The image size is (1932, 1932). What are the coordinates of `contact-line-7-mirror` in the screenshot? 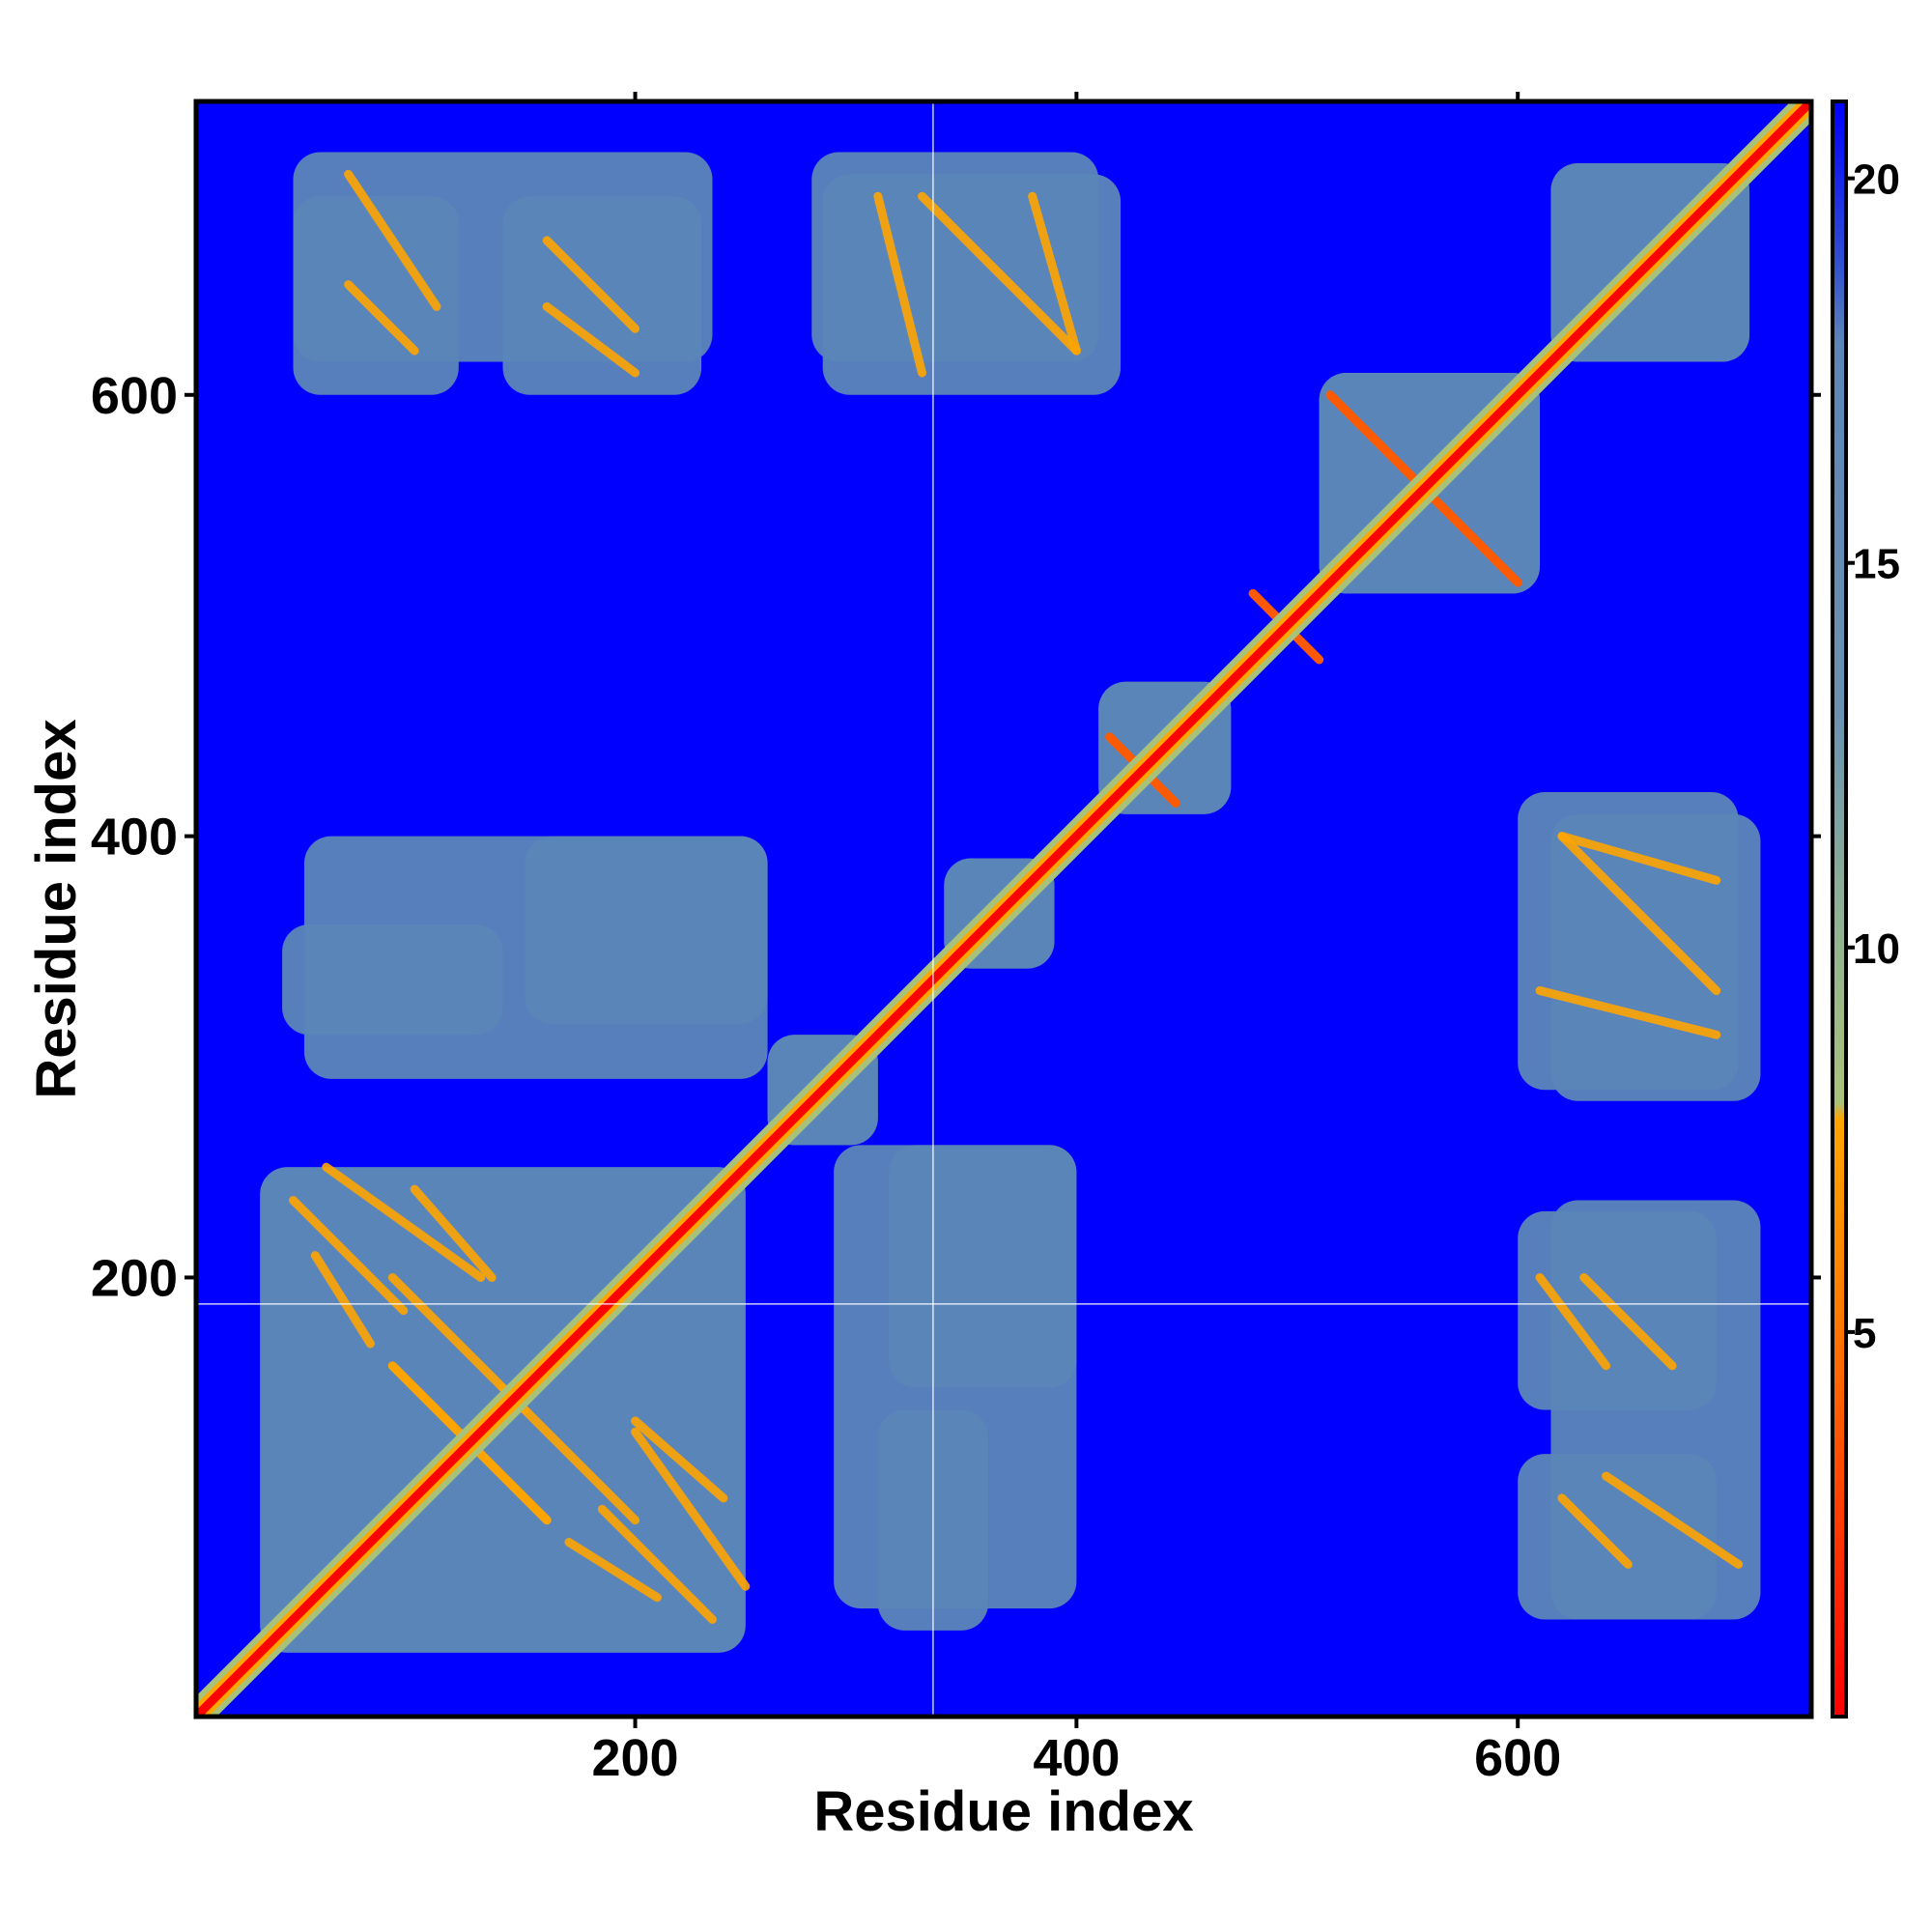 It's located at (1573, 1321).